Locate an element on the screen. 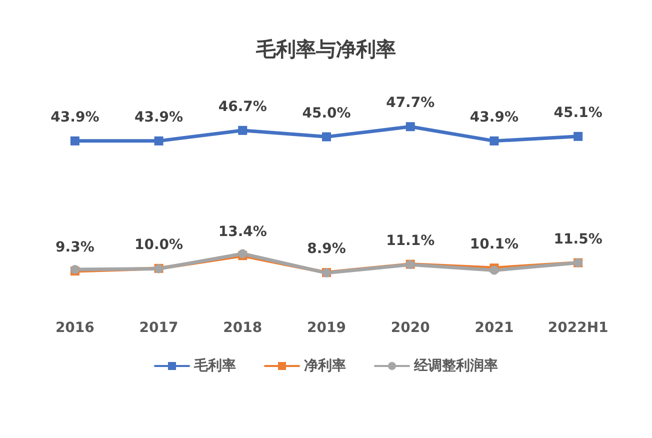  data-label: 13.4% is located at coordinates (242, 232).